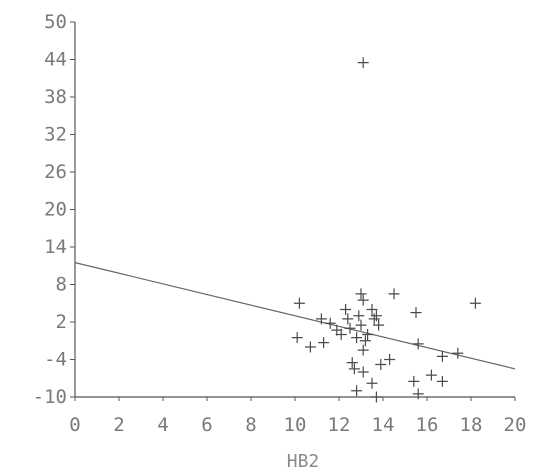 The height and width of the screenshot is (473, 535). Describe the element at coordinates (206, 425) in the screenshot. I see `x-tick-label: 6` at that location.